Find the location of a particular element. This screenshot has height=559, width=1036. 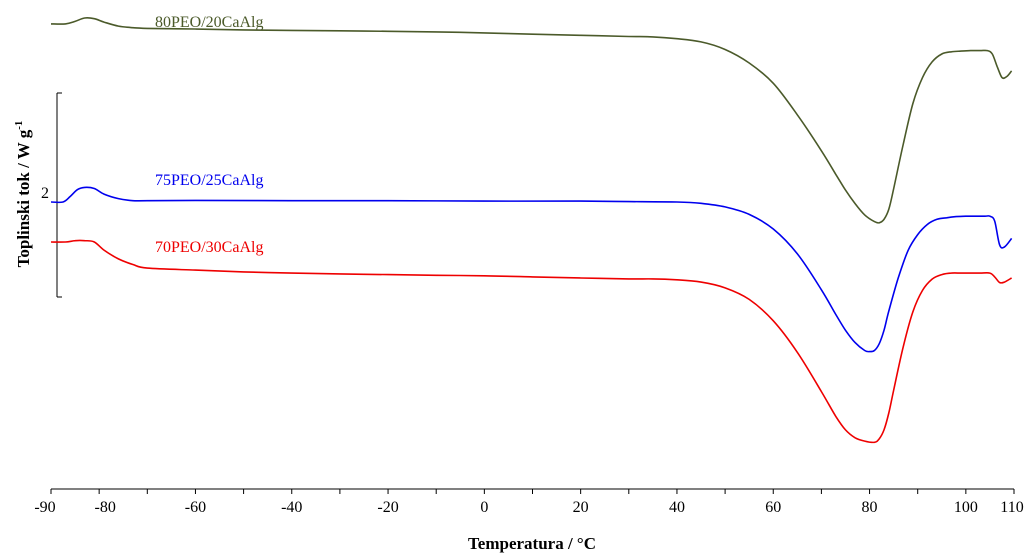

x-tick-label: 0 is located at coordinates (484, 507).